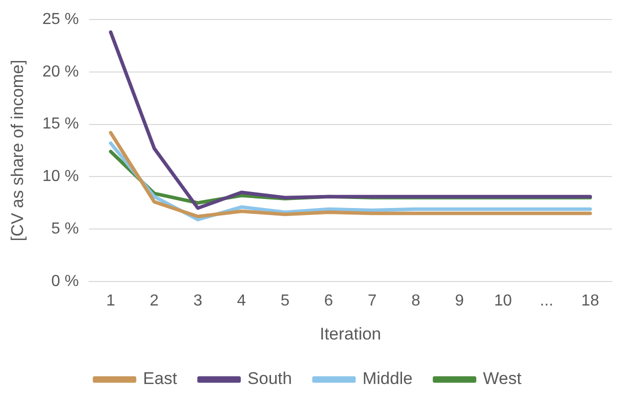 The image size is (620, 402). Describe the element at coordinates (111, 301) in the screenshot. I see `x-tick-label: 1` at that location.